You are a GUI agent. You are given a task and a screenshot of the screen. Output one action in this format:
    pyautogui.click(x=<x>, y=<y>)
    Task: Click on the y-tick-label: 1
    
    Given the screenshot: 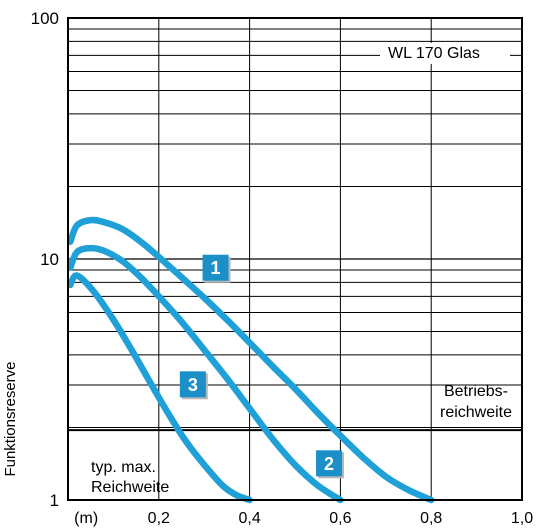 What is the action you would take?
    pyautogui.click(x=54, y=500)
    